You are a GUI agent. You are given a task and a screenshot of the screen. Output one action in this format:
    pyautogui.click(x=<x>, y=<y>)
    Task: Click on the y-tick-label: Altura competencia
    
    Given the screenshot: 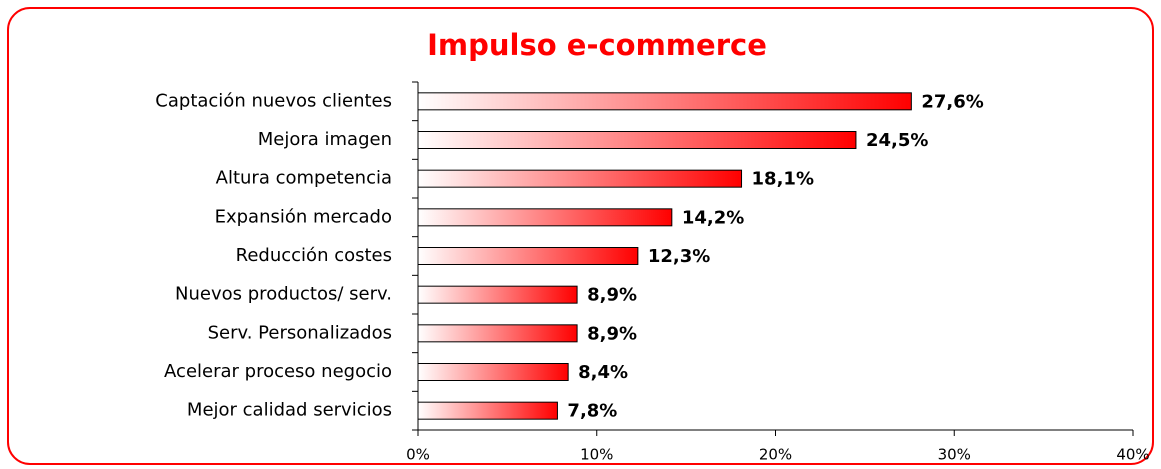 What is the action you would take?
    pyautogui.click(x=304, y=178)
    